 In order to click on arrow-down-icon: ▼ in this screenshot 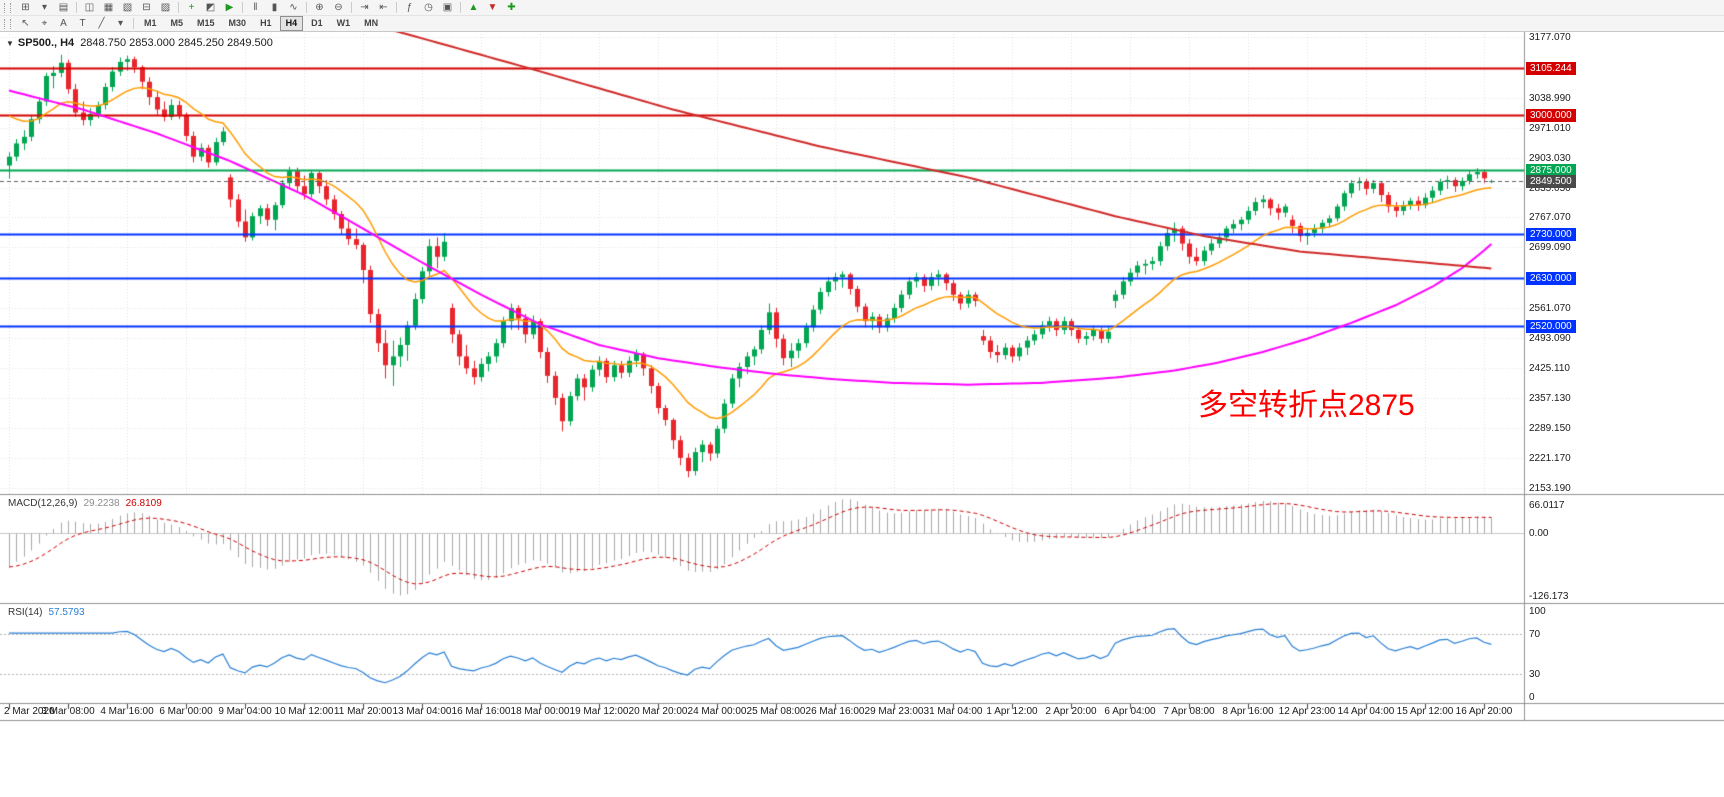, I will do `click(492, 7)`.